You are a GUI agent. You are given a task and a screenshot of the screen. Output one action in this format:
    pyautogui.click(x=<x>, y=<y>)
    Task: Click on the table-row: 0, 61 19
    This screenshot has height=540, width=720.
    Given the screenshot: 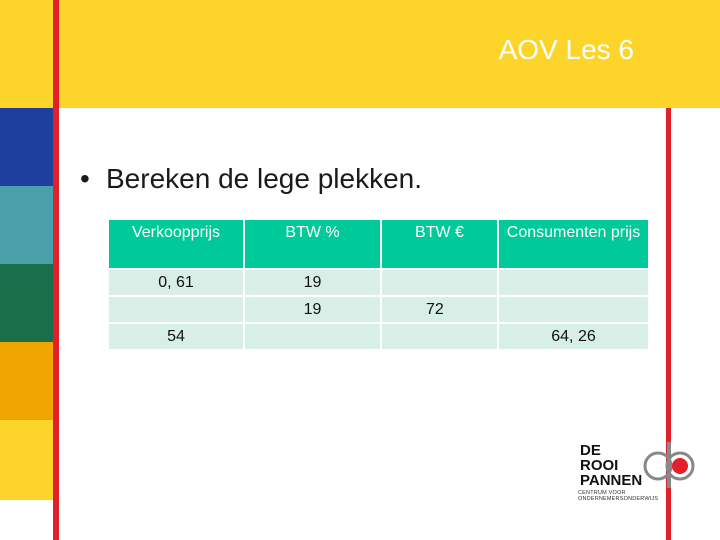 What is the action you would take?
    pyautogui.click(x=378, y=282)
    